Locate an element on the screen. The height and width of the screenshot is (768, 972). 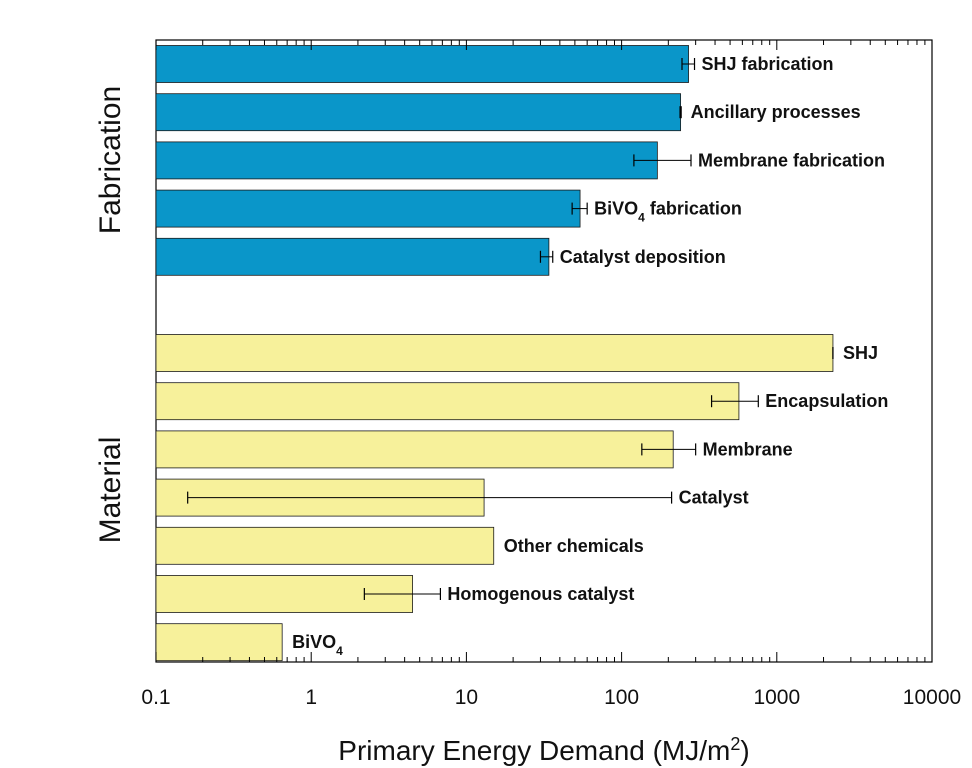
bar-label-material-other-chemicals: Other chemicals is located at coordinates (574, 546).